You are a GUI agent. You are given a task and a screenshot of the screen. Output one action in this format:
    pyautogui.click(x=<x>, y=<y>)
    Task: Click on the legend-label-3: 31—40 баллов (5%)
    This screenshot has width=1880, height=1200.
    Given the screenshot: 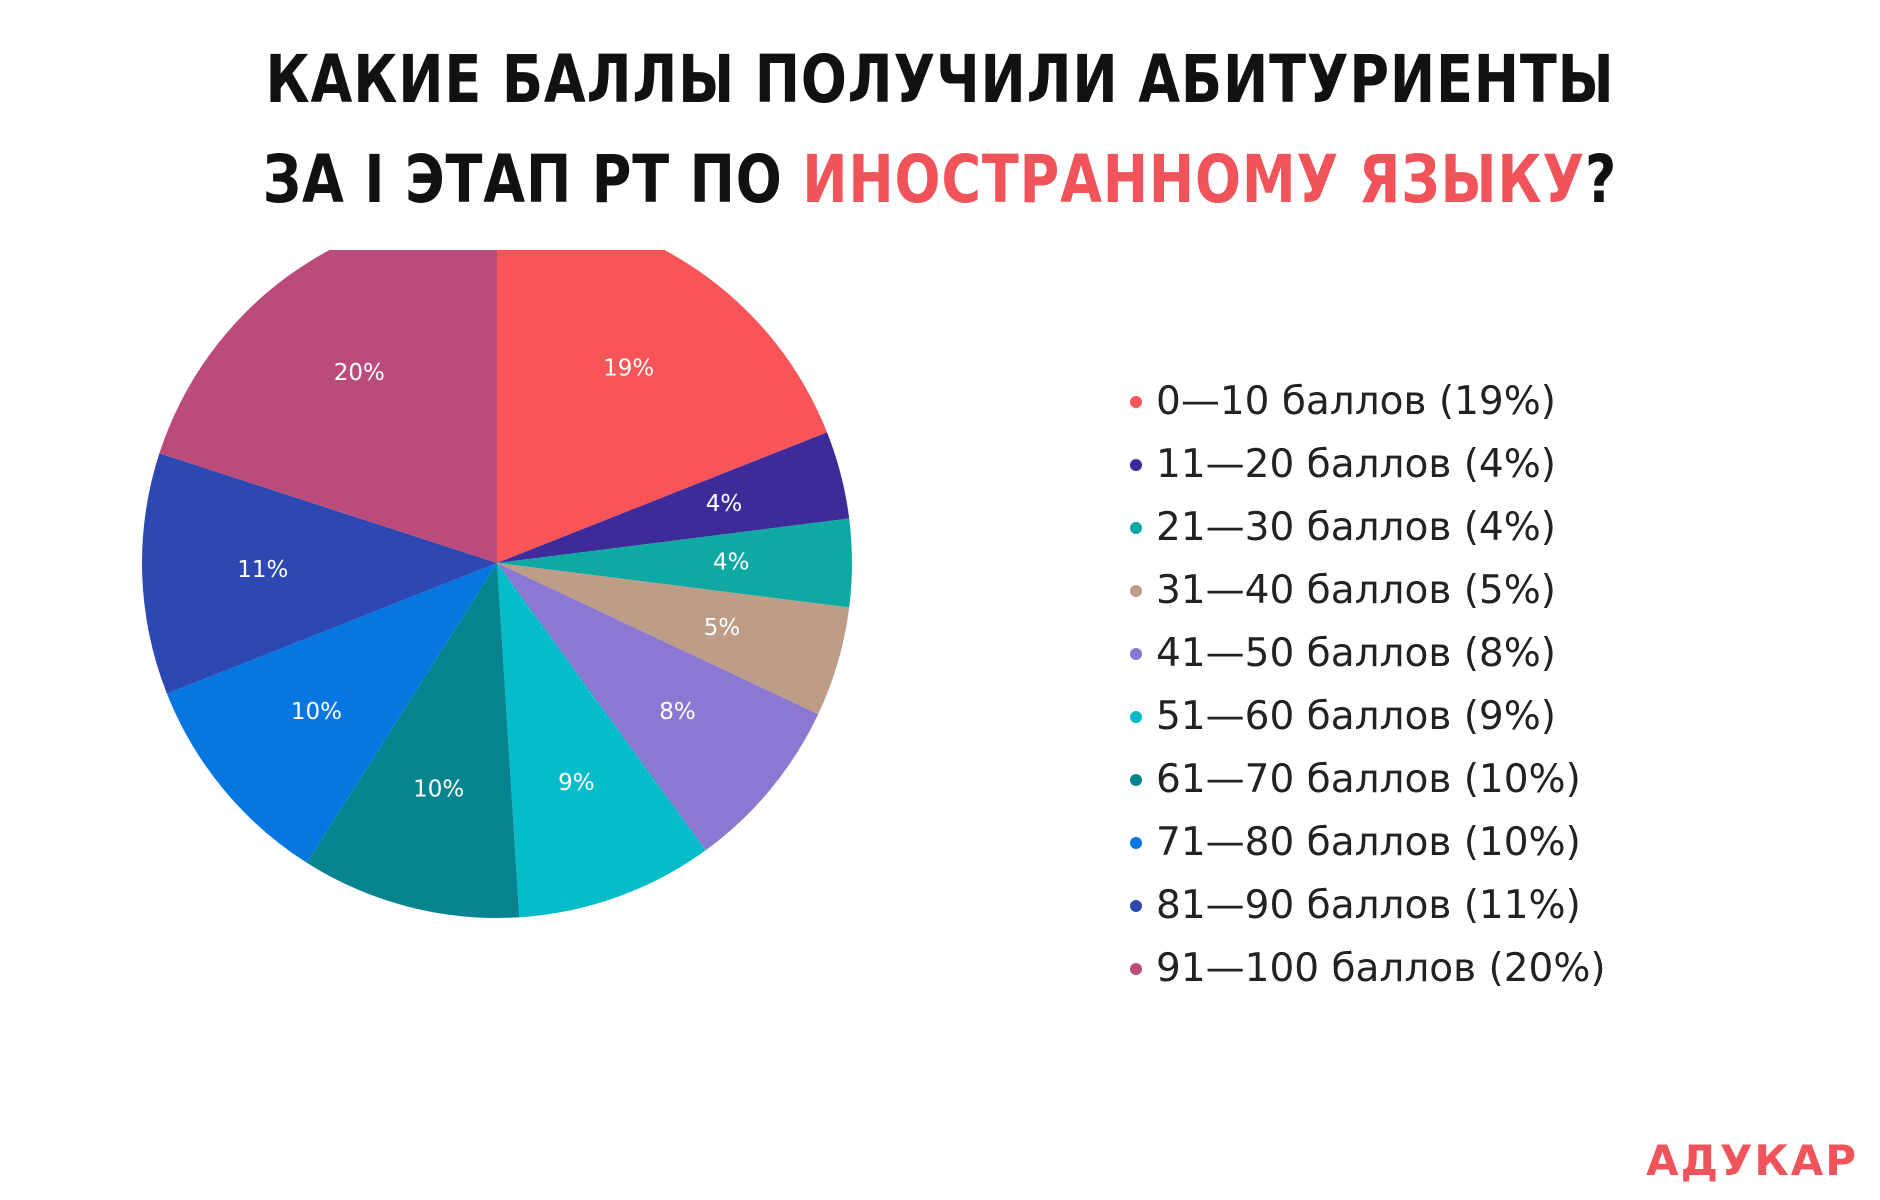 What is the action you would take?
    pyautogui.click(x=1356, y=590)
    